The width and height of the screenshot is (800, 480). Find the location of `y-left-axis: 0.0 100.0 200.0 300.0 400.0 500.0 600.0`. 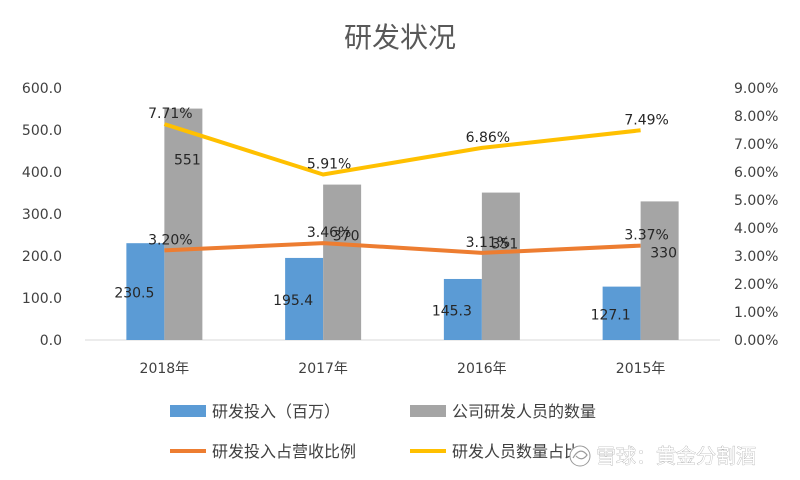

y-left-axis: 0.0 100.0 200.0 300.0 400.0 500.0 600.0 is located at coordinates (42, 215).